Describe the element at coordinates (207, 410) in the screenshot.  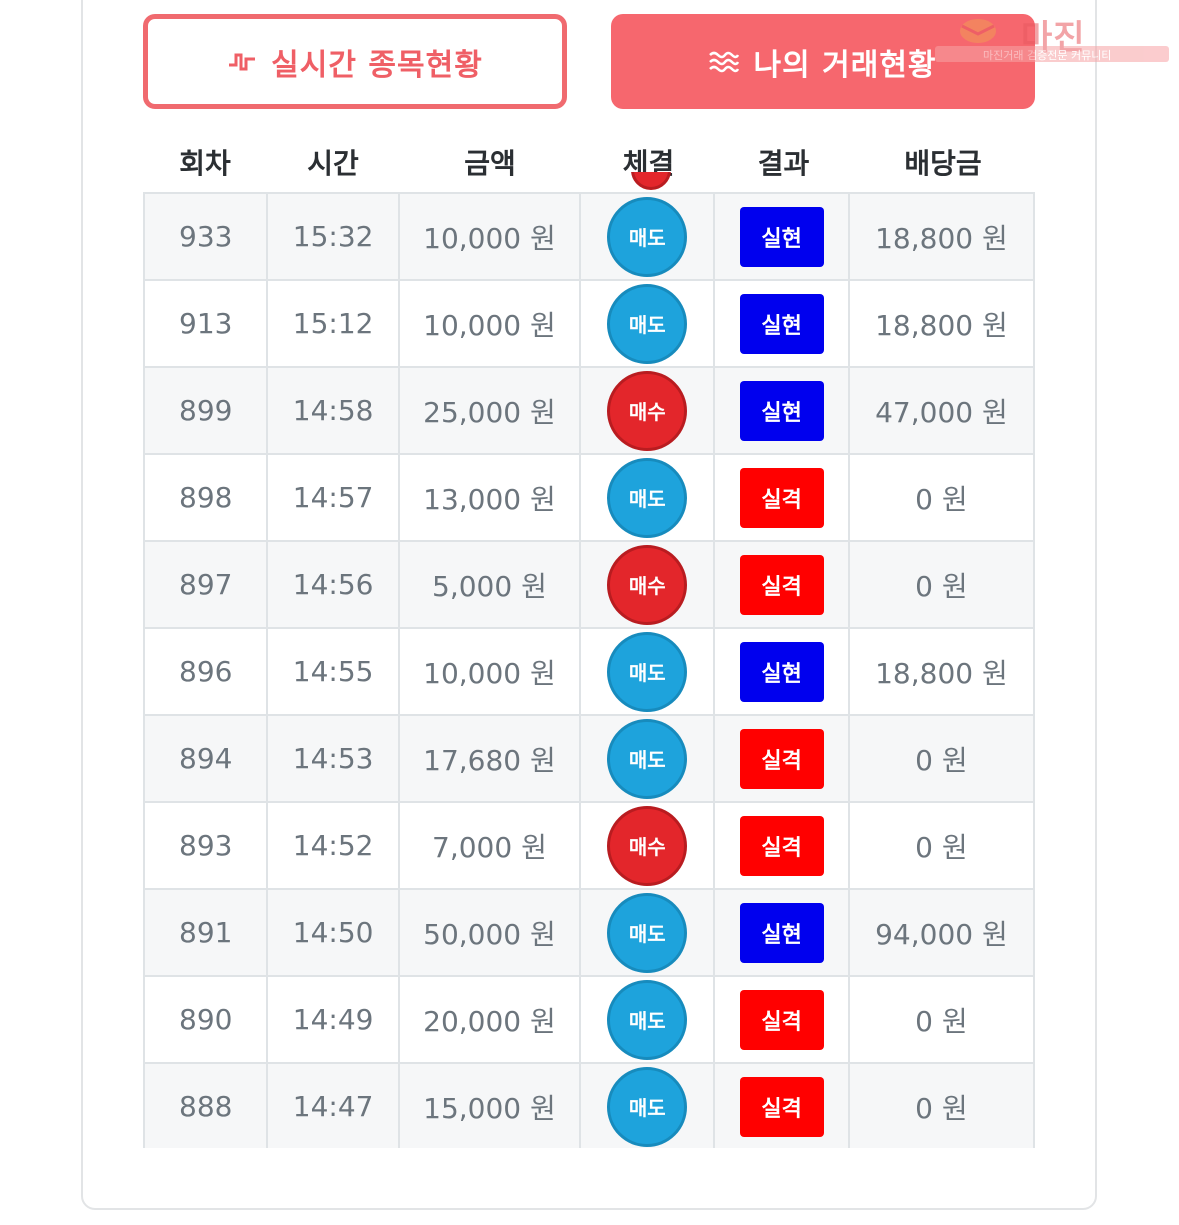
I see `cell-round: 899` at that location.